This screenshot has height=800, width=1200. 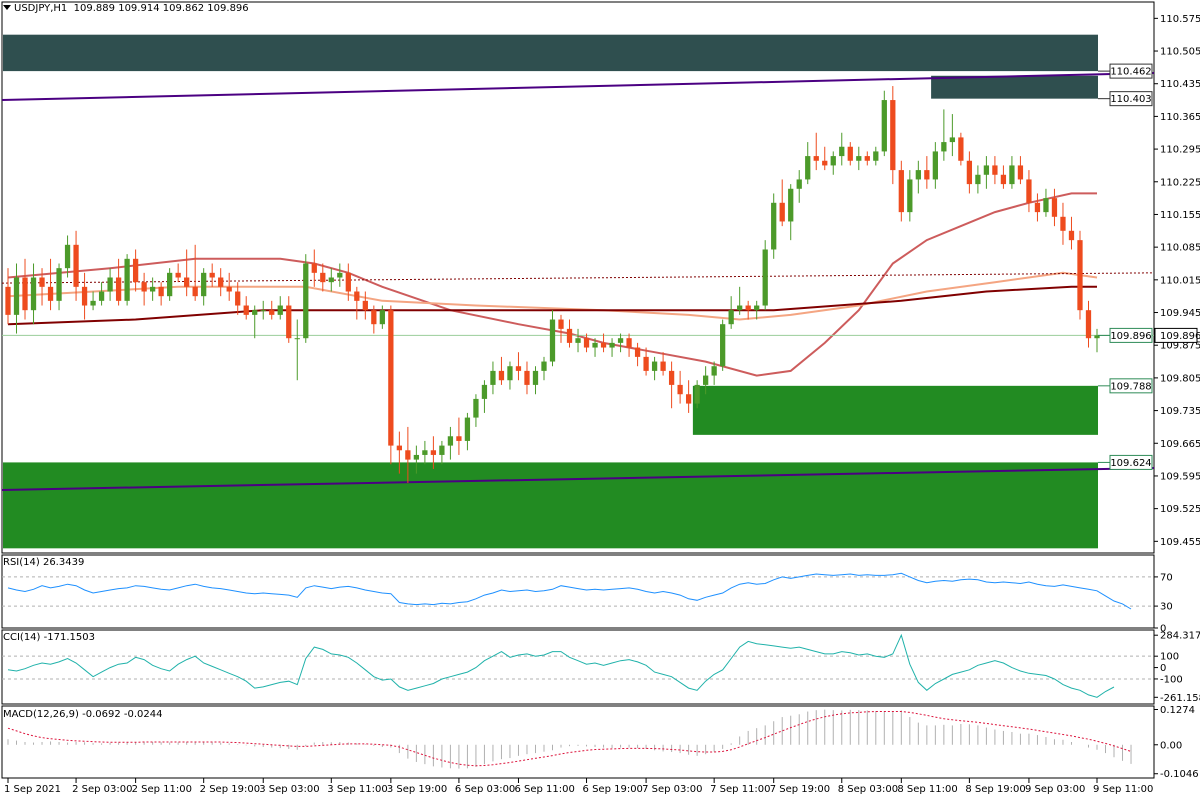 What do you see at coordinates (1180, 280) in the screenshot?
I see `price-tick-label: 110.015` at bounding box center [1180, 280].